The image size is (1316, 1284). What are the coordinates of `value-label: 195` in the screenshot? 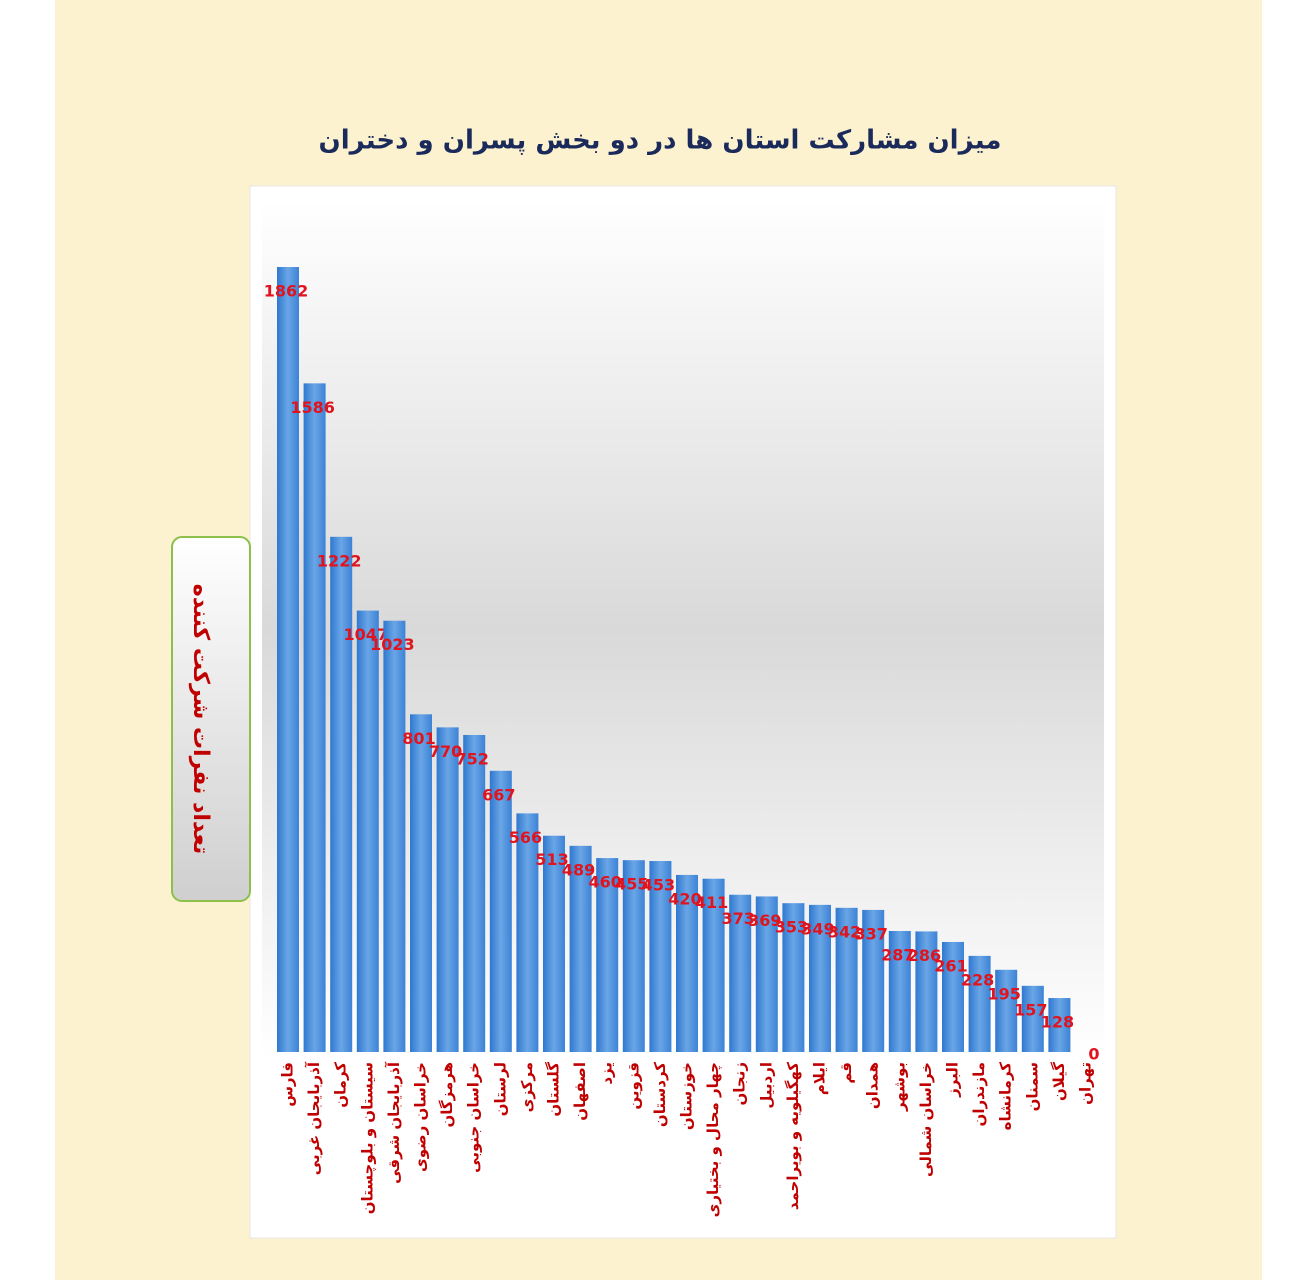 It's located at (1003, 993).